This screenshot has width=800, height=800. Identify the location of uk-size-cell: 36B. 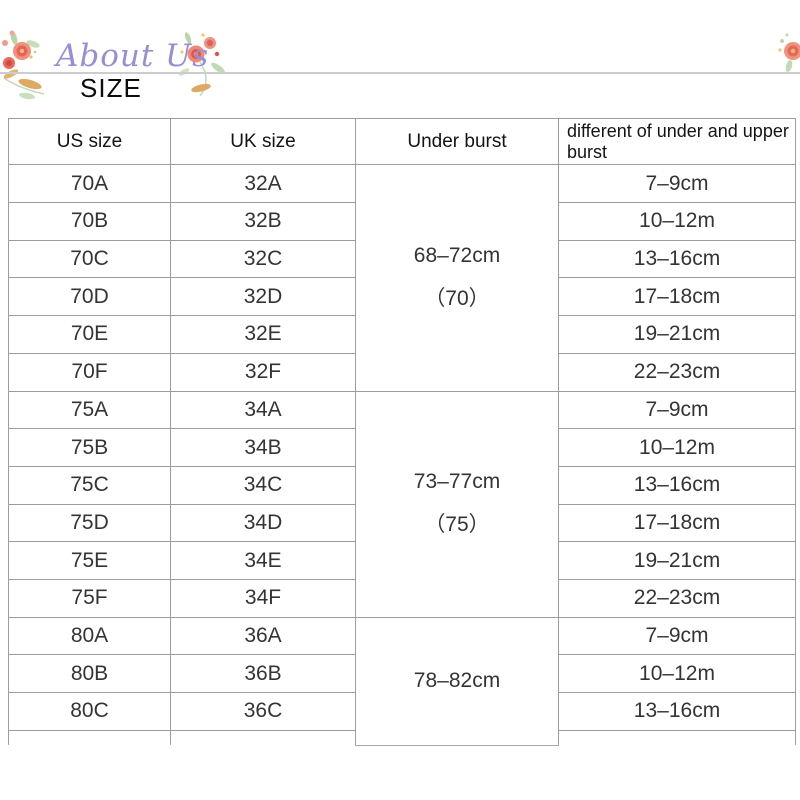
(263, 673).